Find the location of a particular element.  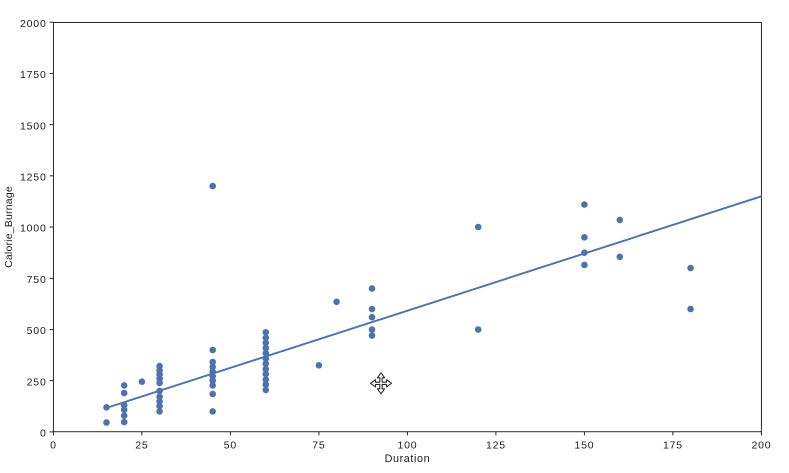

svg-text: 750 is located at coordinates (37, 280).